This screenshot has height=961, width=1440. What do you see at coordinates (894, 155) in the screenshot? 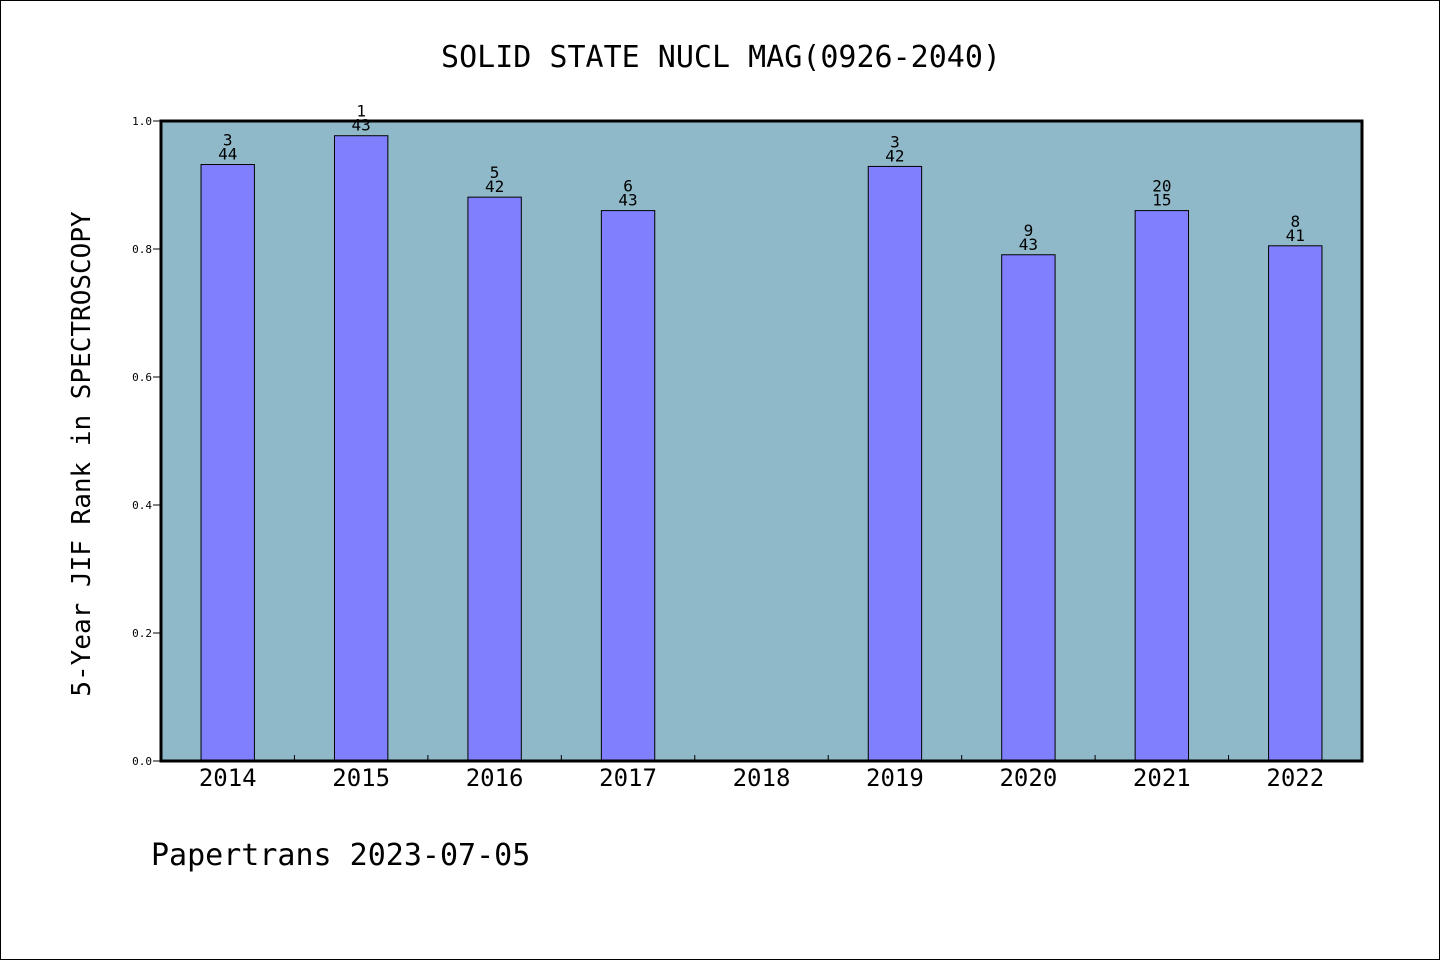
I see `bar-label-total-2019: 42` at bounding box center [894, 155].